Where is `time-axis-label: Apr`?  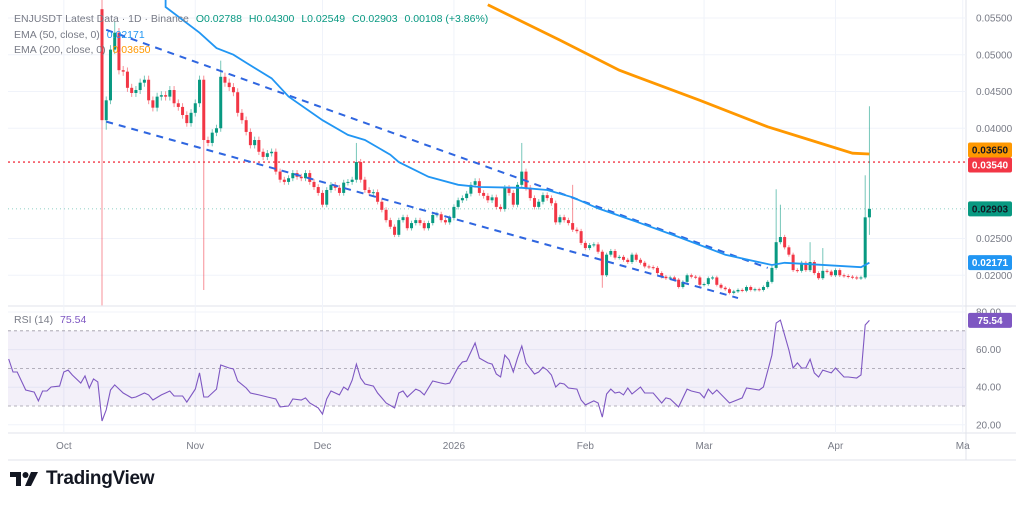 time-axis-label: Apr is located at coordinates (836, 446).